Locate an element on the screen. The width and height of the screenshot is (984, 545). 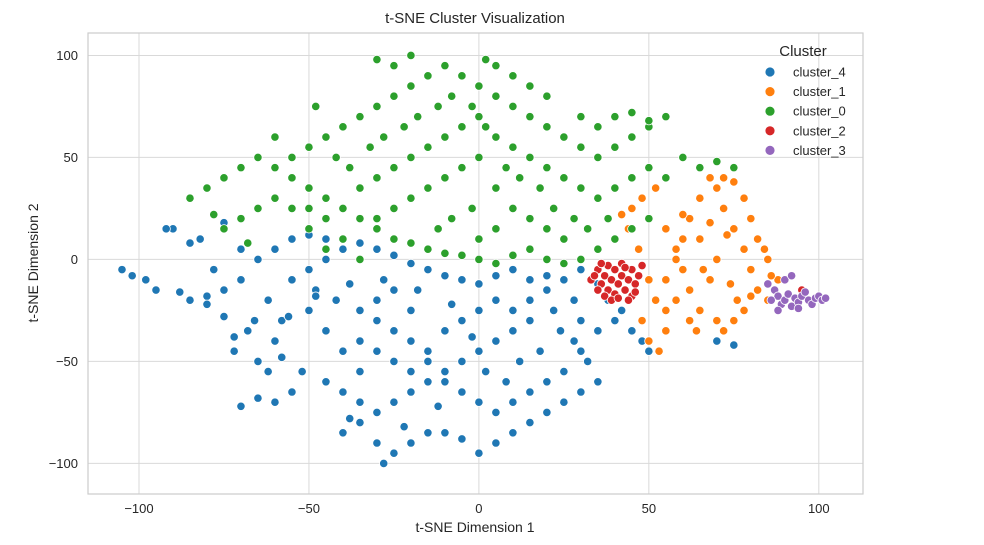
y-tick-label: 0 is located at coordinates (74, 259).